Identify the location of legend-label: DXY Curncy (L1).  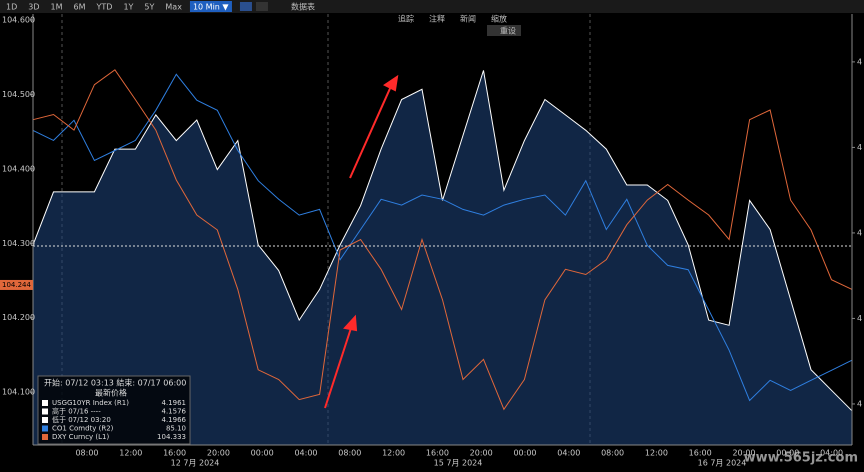
(81, 437).